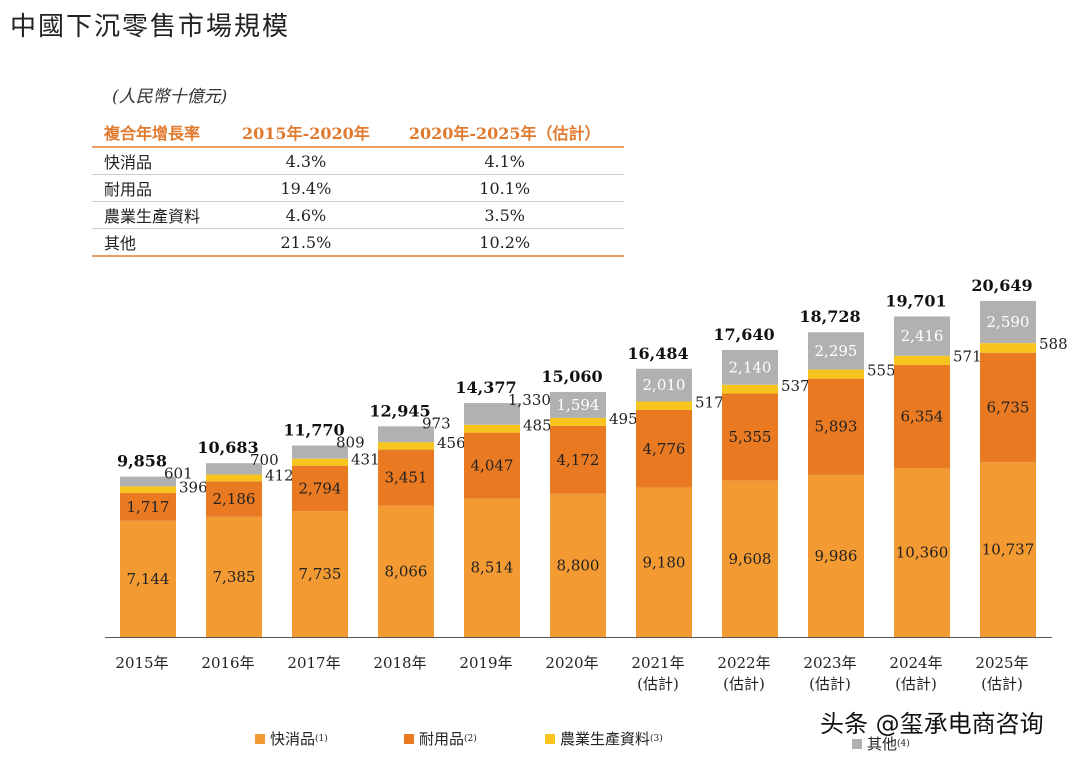 Image resolution: width=1080 pixels, height=757 pixels. What do you see at coordinates (159, 242) in the screenshot?
I see `cell: 其他` at bounding box center [159, 242].